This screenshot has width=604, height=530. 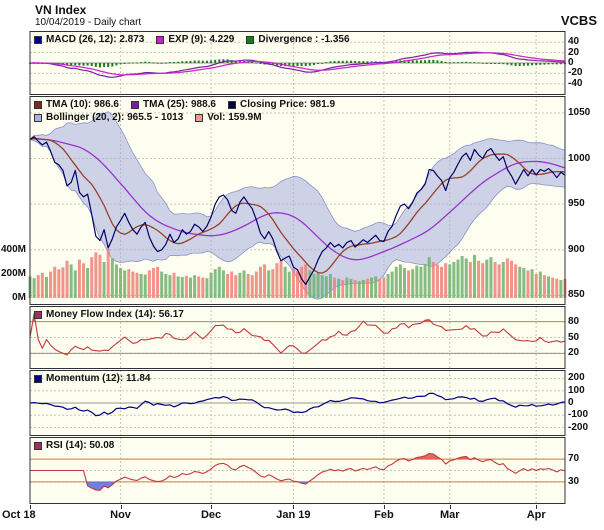 I want to click on x-axis-label: Feb, so click(x=384, y=515).